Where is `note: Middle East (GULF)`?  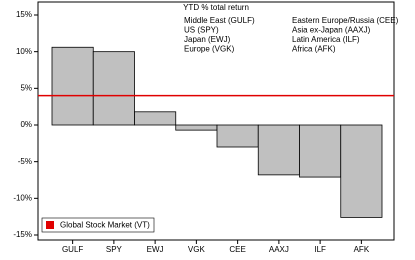
note: Middle East (GULF) is located at coordinates (219, 20).